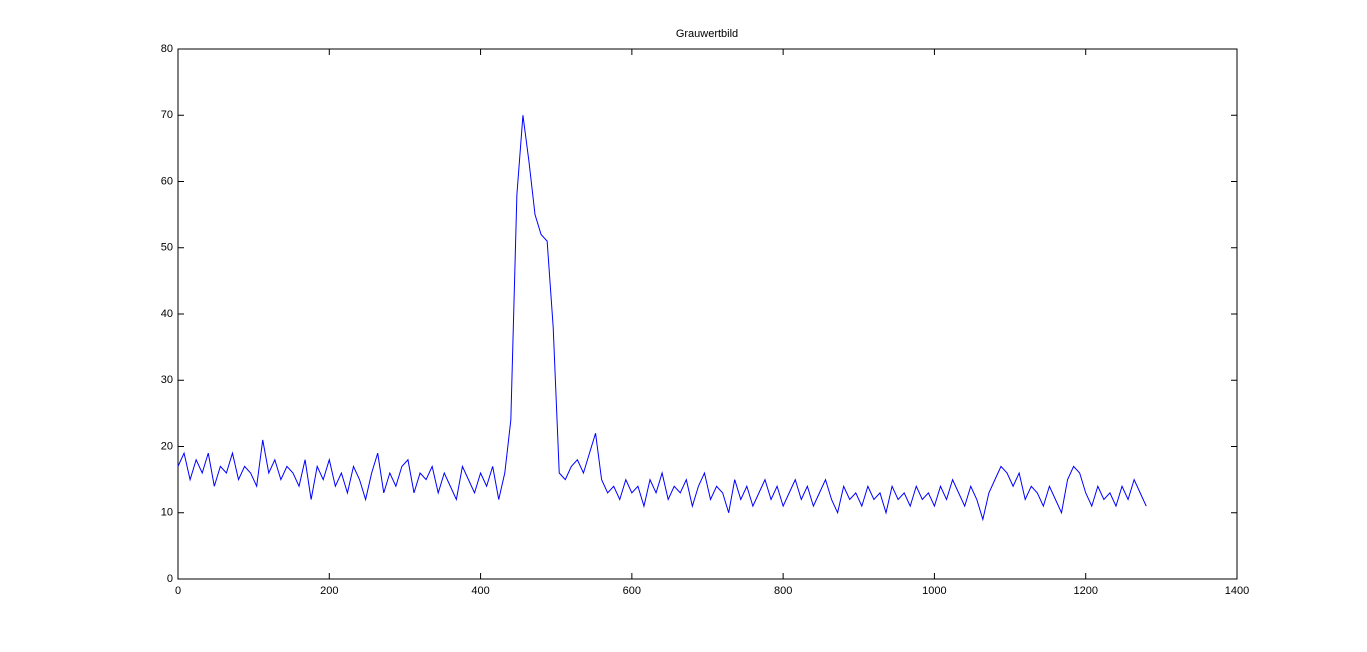 This screenshot has height=652, width=1367. I want to click on x-tick-label: 600, so click(632, 591).